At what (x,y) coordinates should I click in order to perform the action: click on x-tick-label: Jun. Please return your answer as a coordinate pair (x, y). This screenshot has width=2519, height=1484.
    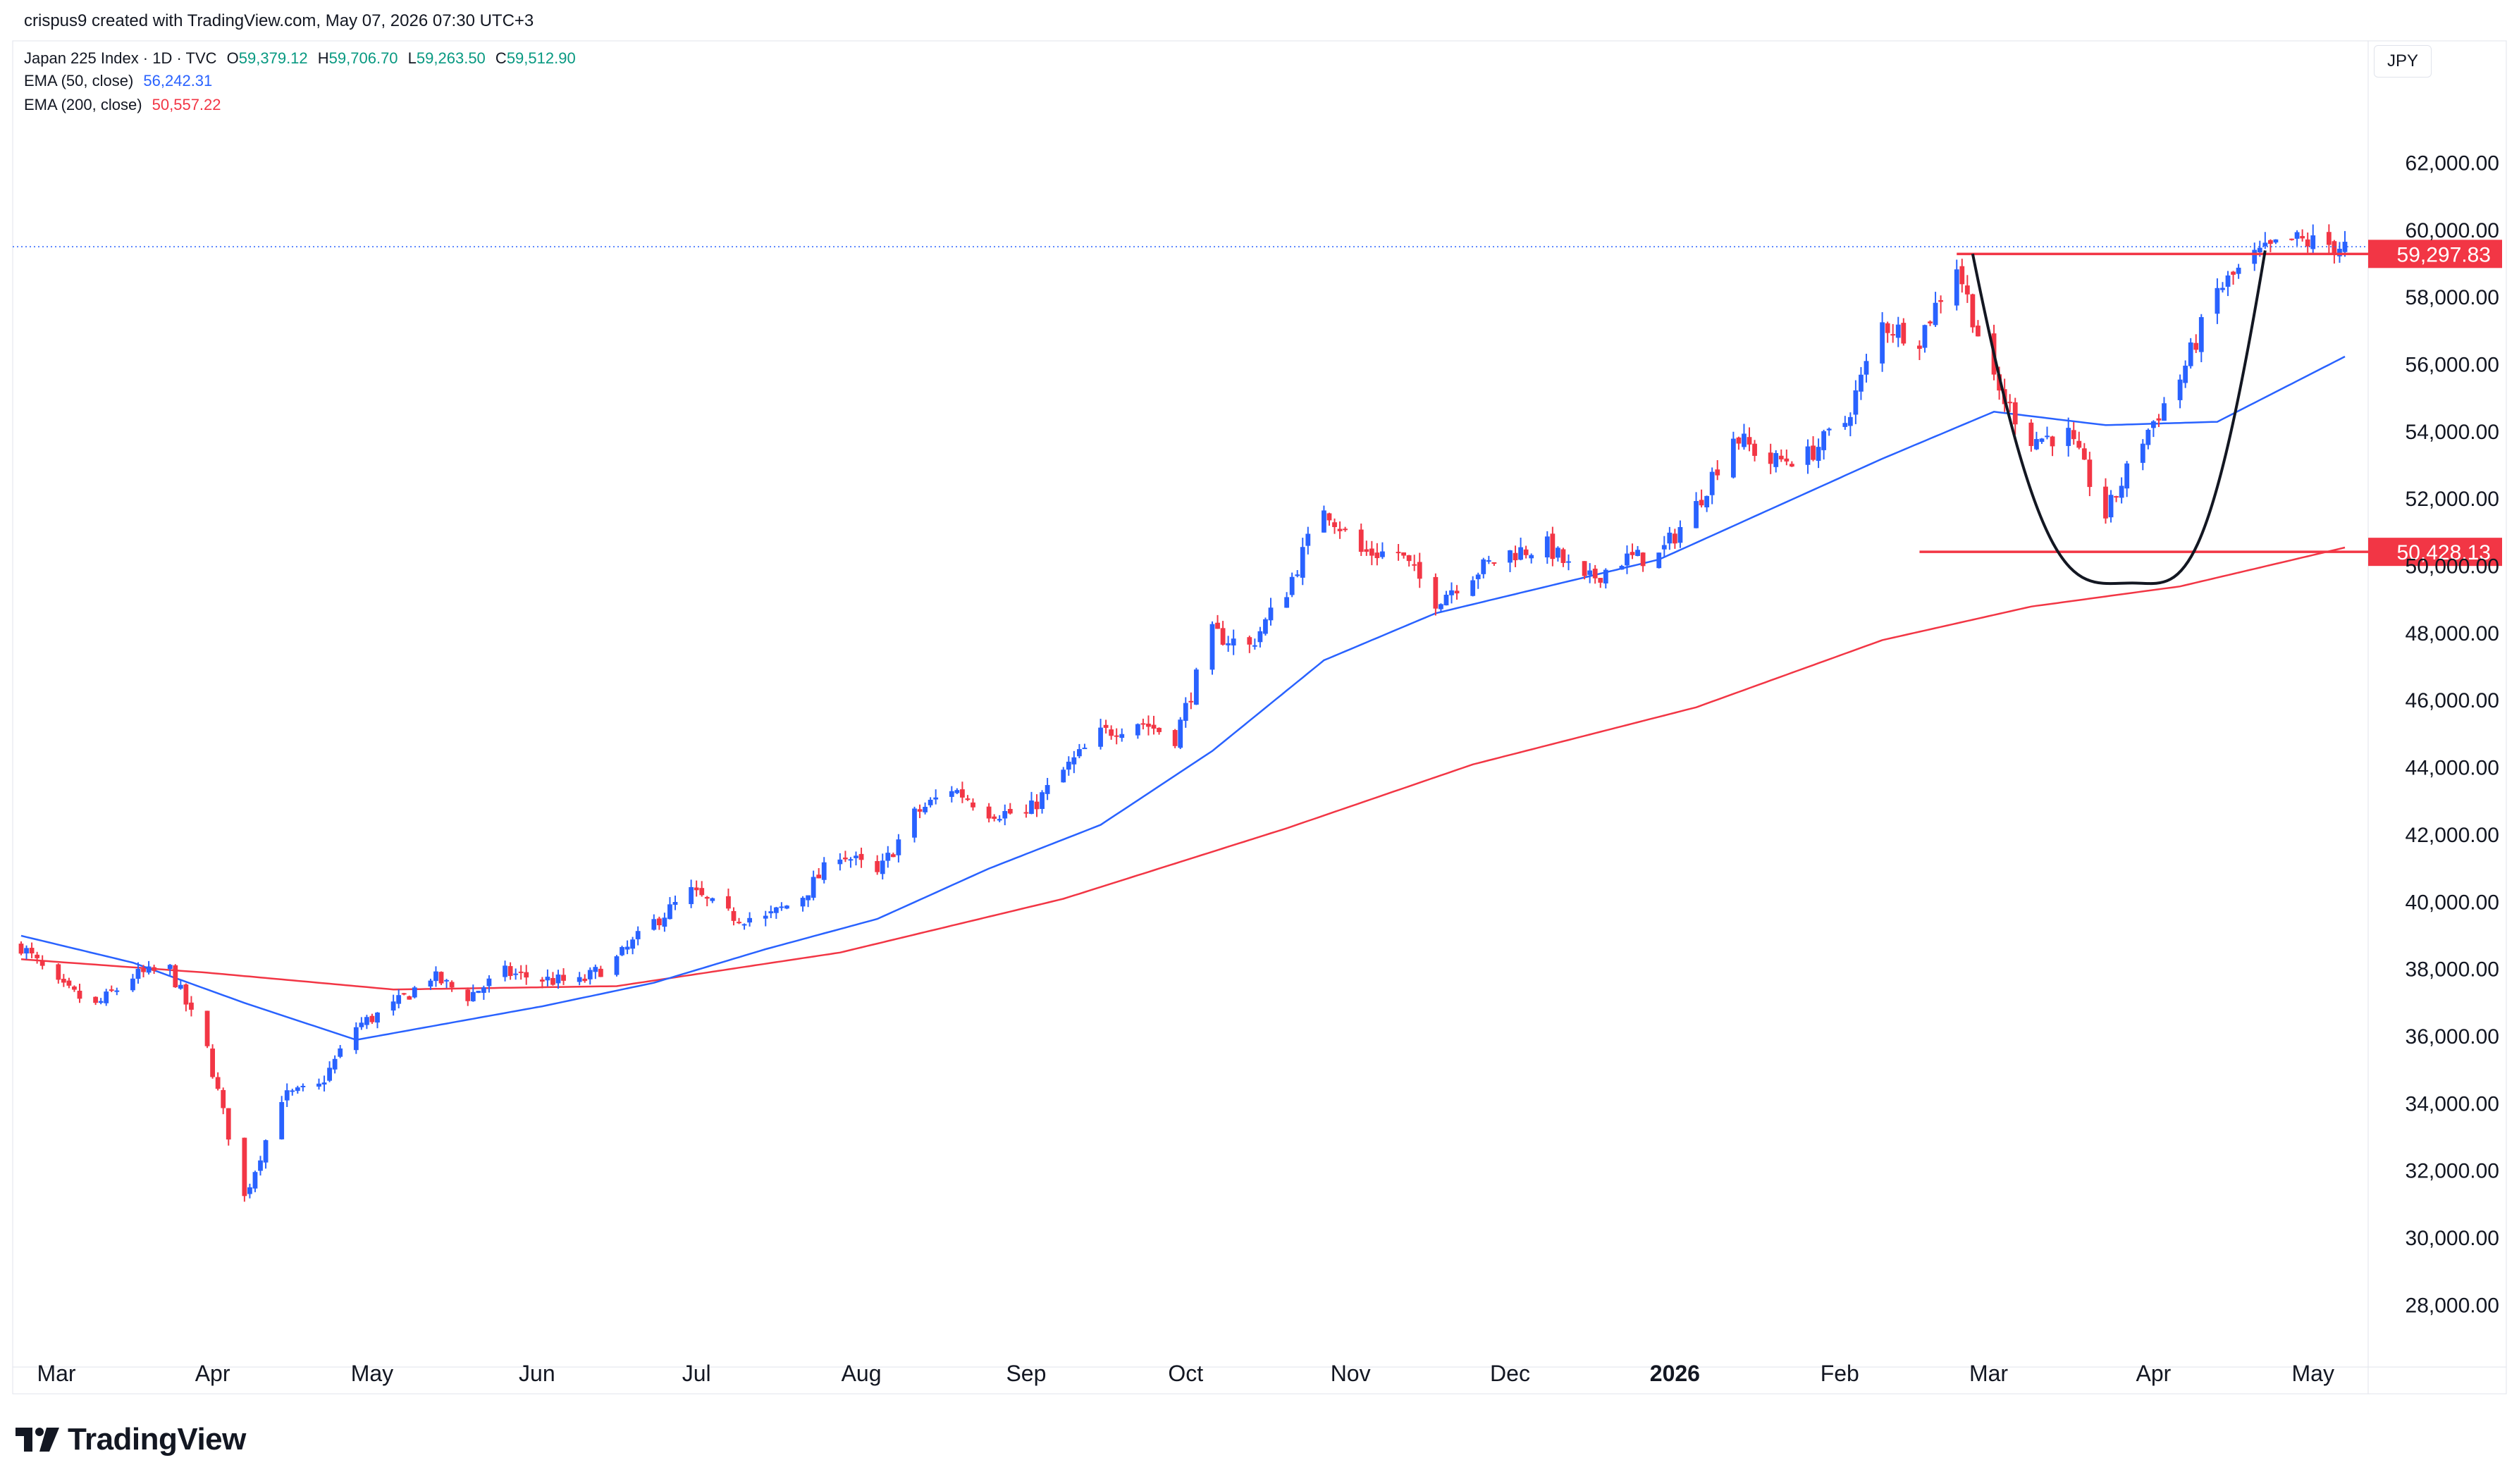
    Looking at the image, I should click on (537, 1373).